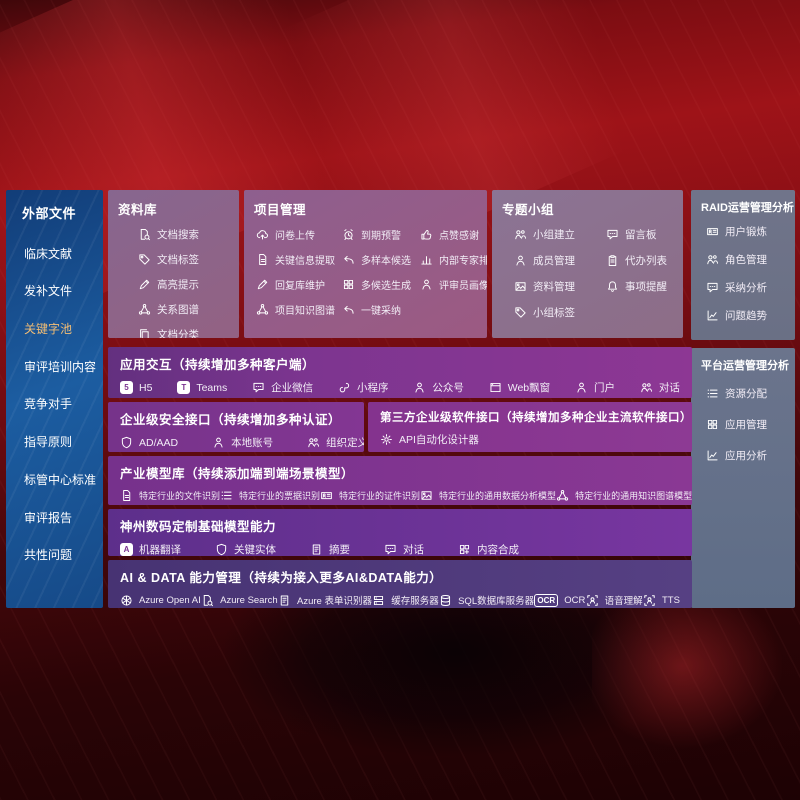  What do you see at coordinates (486, 600) in the screenshot?
I see `feature-item: SQL数据库服务器` at bounding box center [486, 600].